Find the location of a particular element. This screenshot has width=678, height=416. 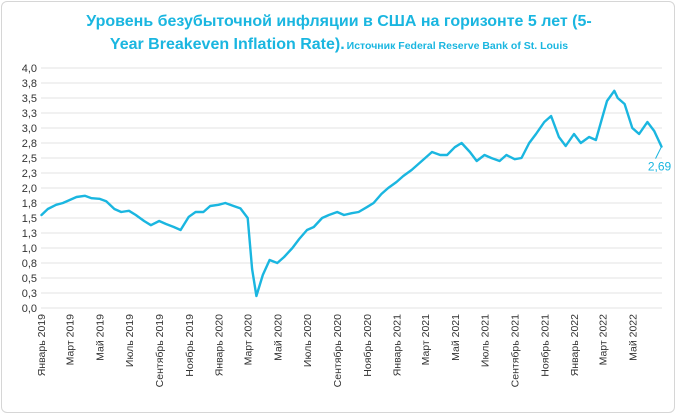

y-tick-label: 1,8 is located at coordinates (29, 204).